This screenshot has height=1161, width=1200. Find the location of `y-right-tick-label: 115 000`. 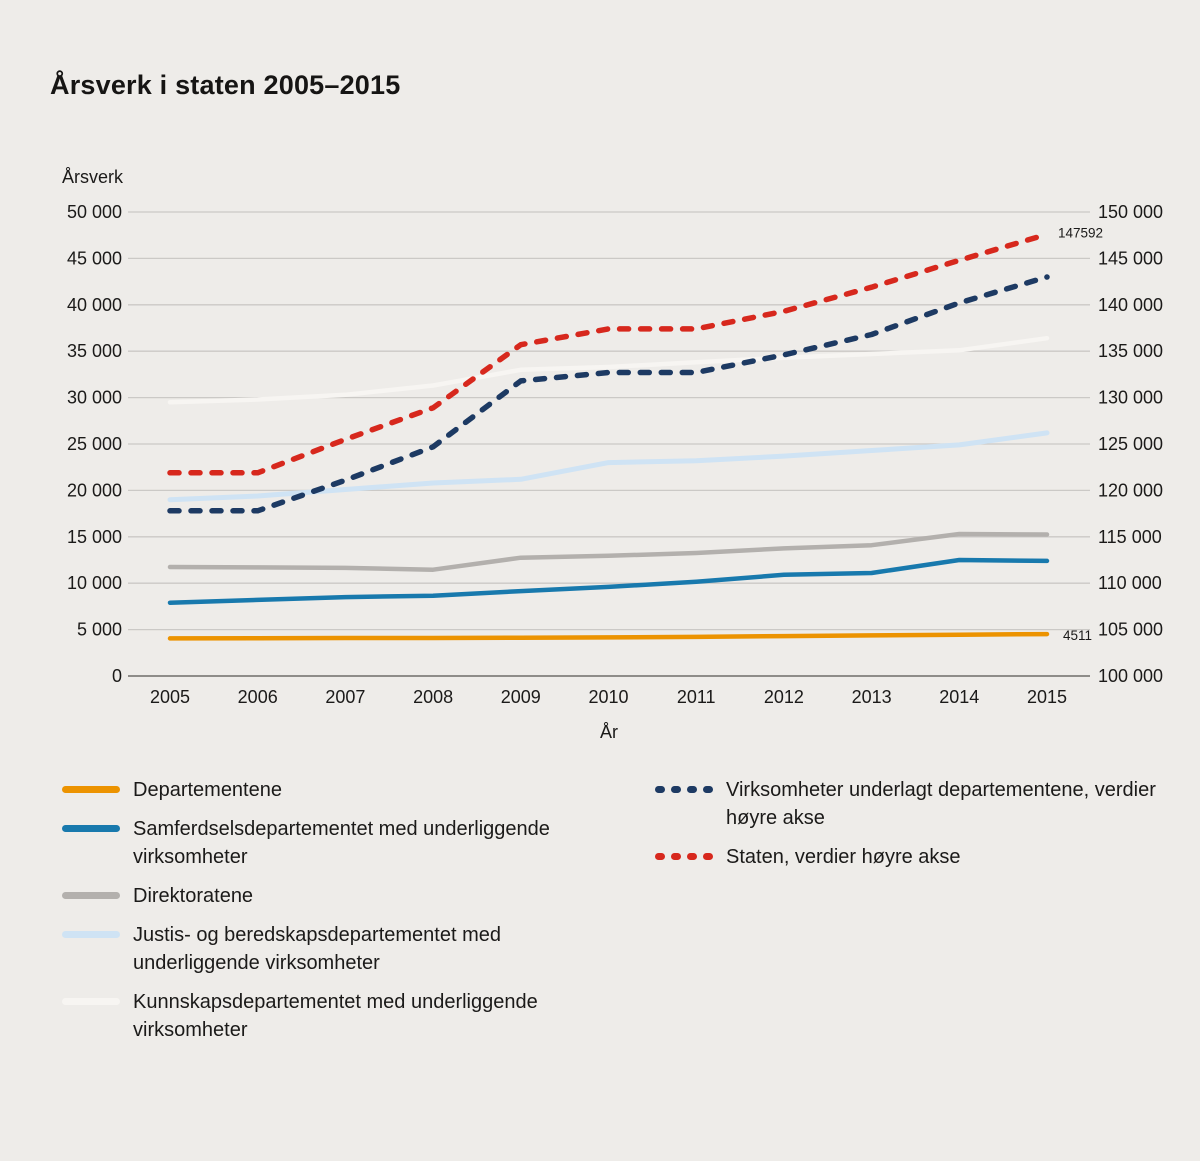

y-right-tick-label: 115 000 is located at coordinates (1130, 537).